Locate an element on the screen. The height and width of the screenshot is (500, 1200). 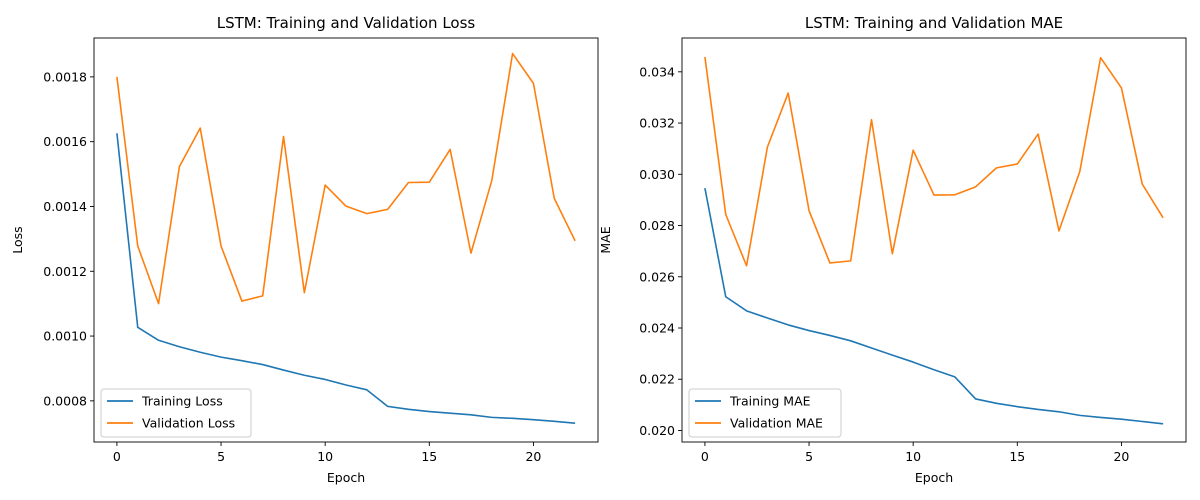
legend-label: Validation Loss is located at coordinates (188, 423).